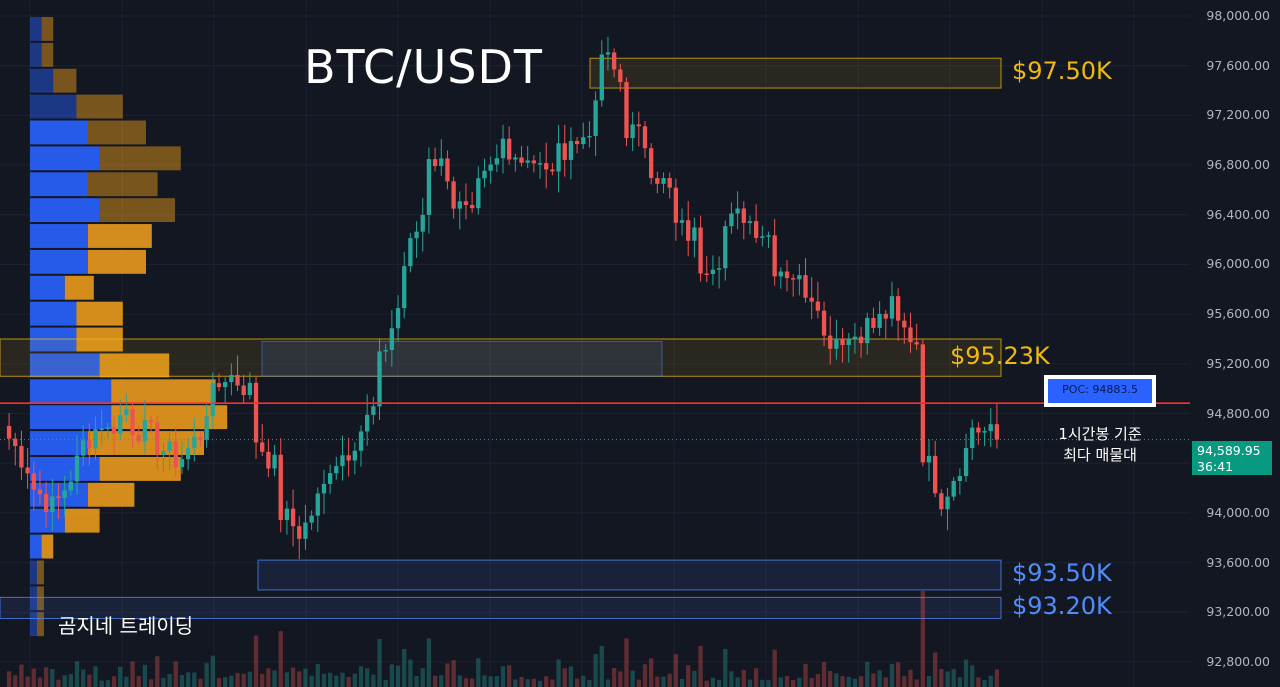 This screenshot has height=687, width=1280. Describe the element at coordinates (1062, 573) in the screenshot. I see `zone-label-9350: $93.50K` at that location.